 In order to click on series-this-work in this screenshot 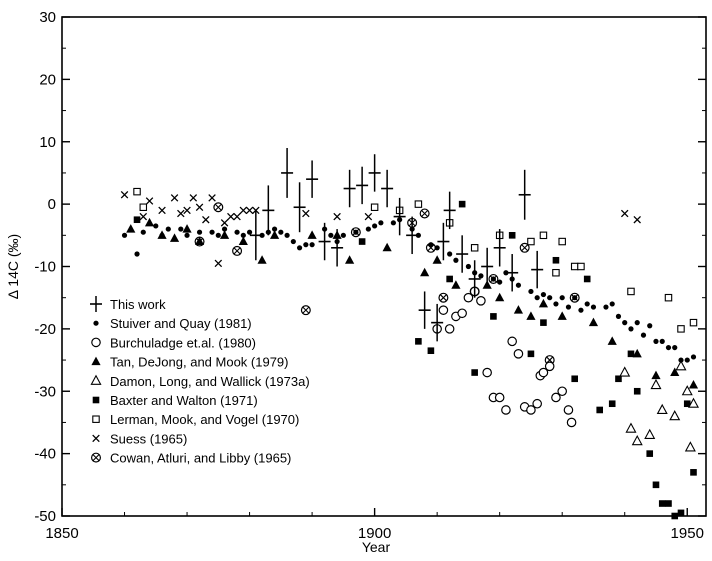, I will do `click(396, 244)`.